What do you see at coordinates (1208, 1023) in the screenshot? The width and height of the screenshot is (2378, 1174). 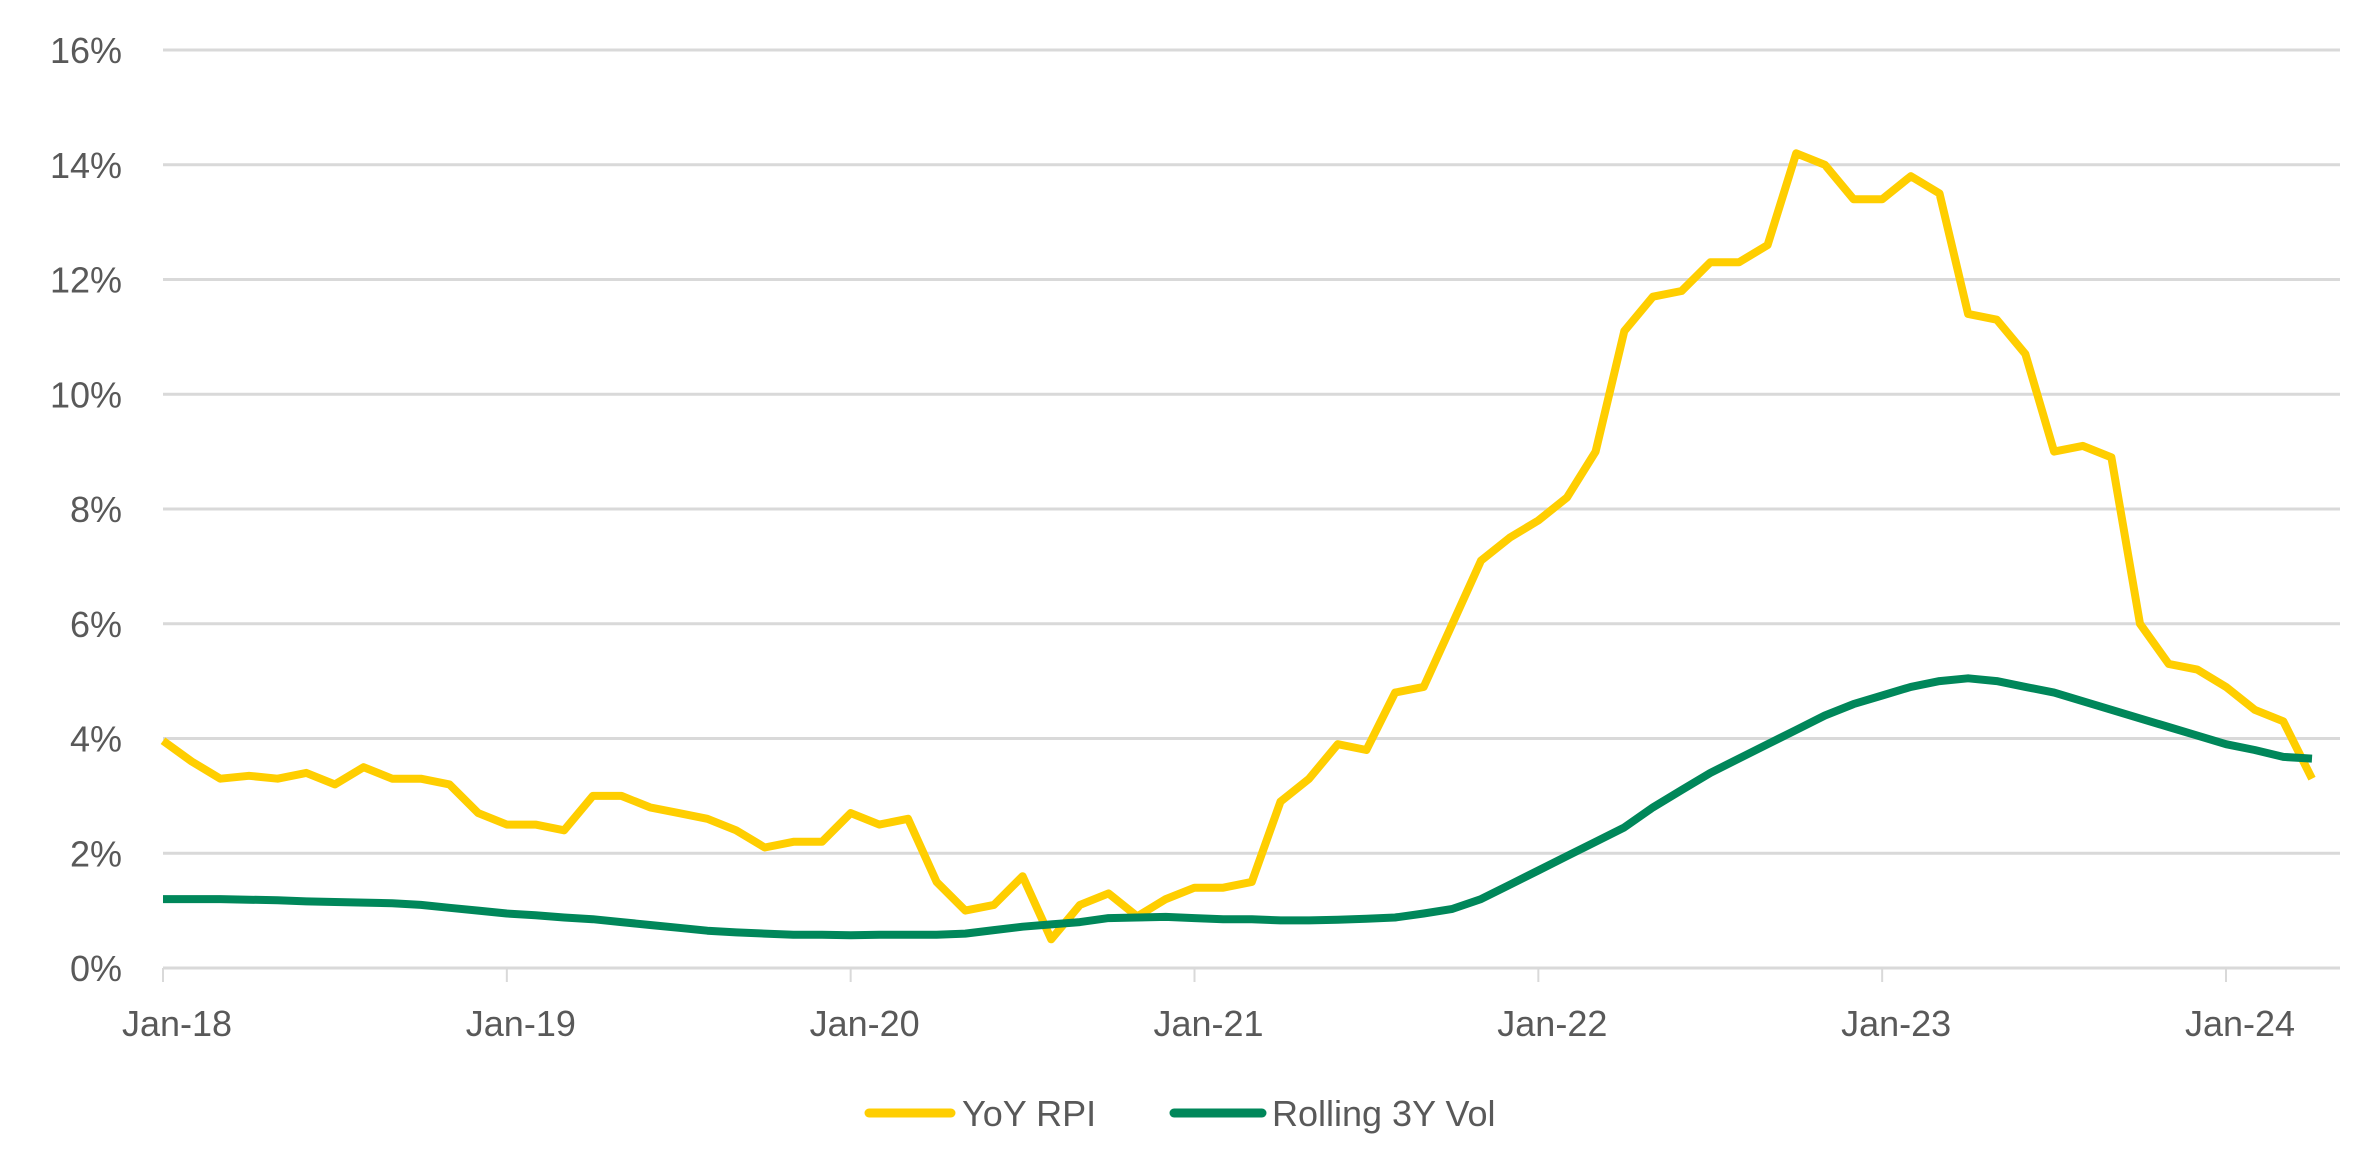 I see `x-tick-label: Jan-21` at bounding box center [1208, 1023].